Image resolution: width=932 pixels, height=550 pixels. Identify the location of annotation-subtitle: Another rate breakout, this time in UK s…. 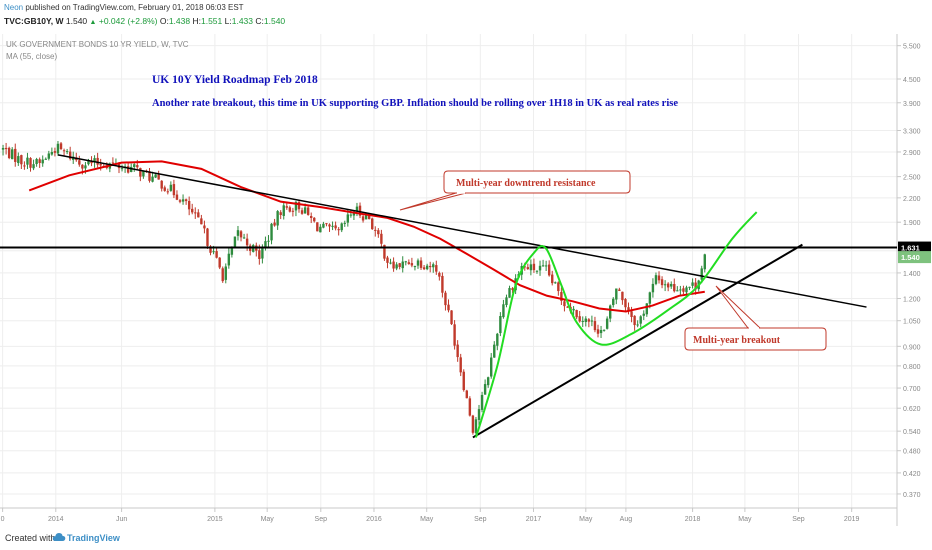
(415, 103).